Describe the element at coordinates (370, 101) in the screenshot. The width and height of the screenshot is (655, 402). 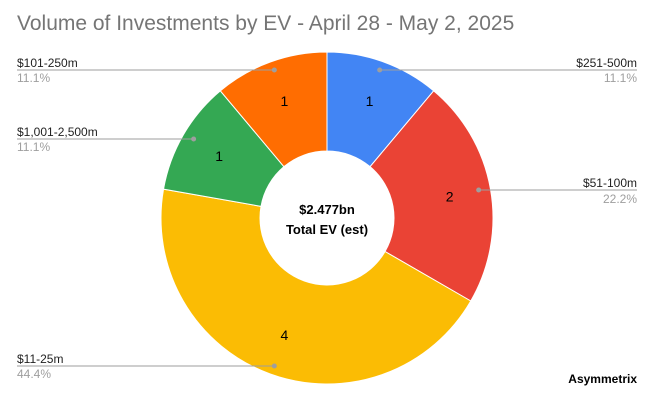
I see `slice-value-label-0: 1` at that location.